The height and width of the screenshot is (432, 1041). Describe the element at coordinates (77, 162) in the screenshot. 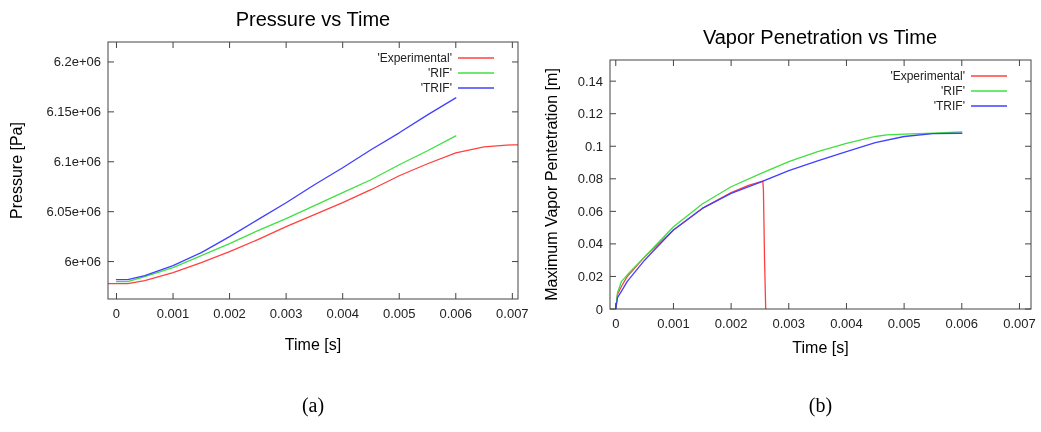

I see `y-tick-label: 6.1e+06` at that location.